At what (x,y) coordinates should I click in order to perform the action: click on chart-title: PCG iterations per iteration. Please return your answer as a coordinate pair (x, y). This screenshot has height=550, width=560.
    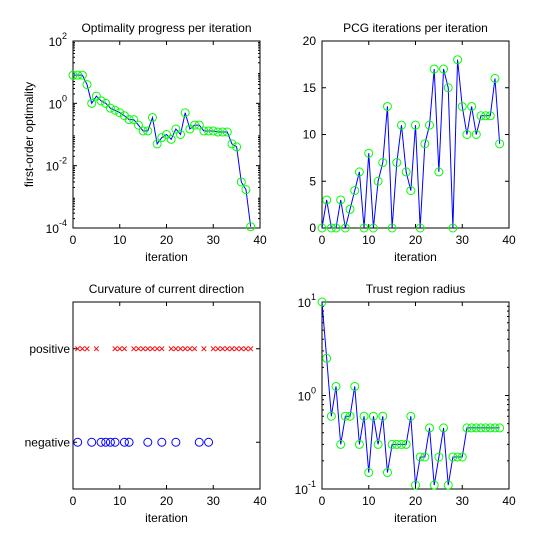
    Looking at the image, I should click on (415, 28).